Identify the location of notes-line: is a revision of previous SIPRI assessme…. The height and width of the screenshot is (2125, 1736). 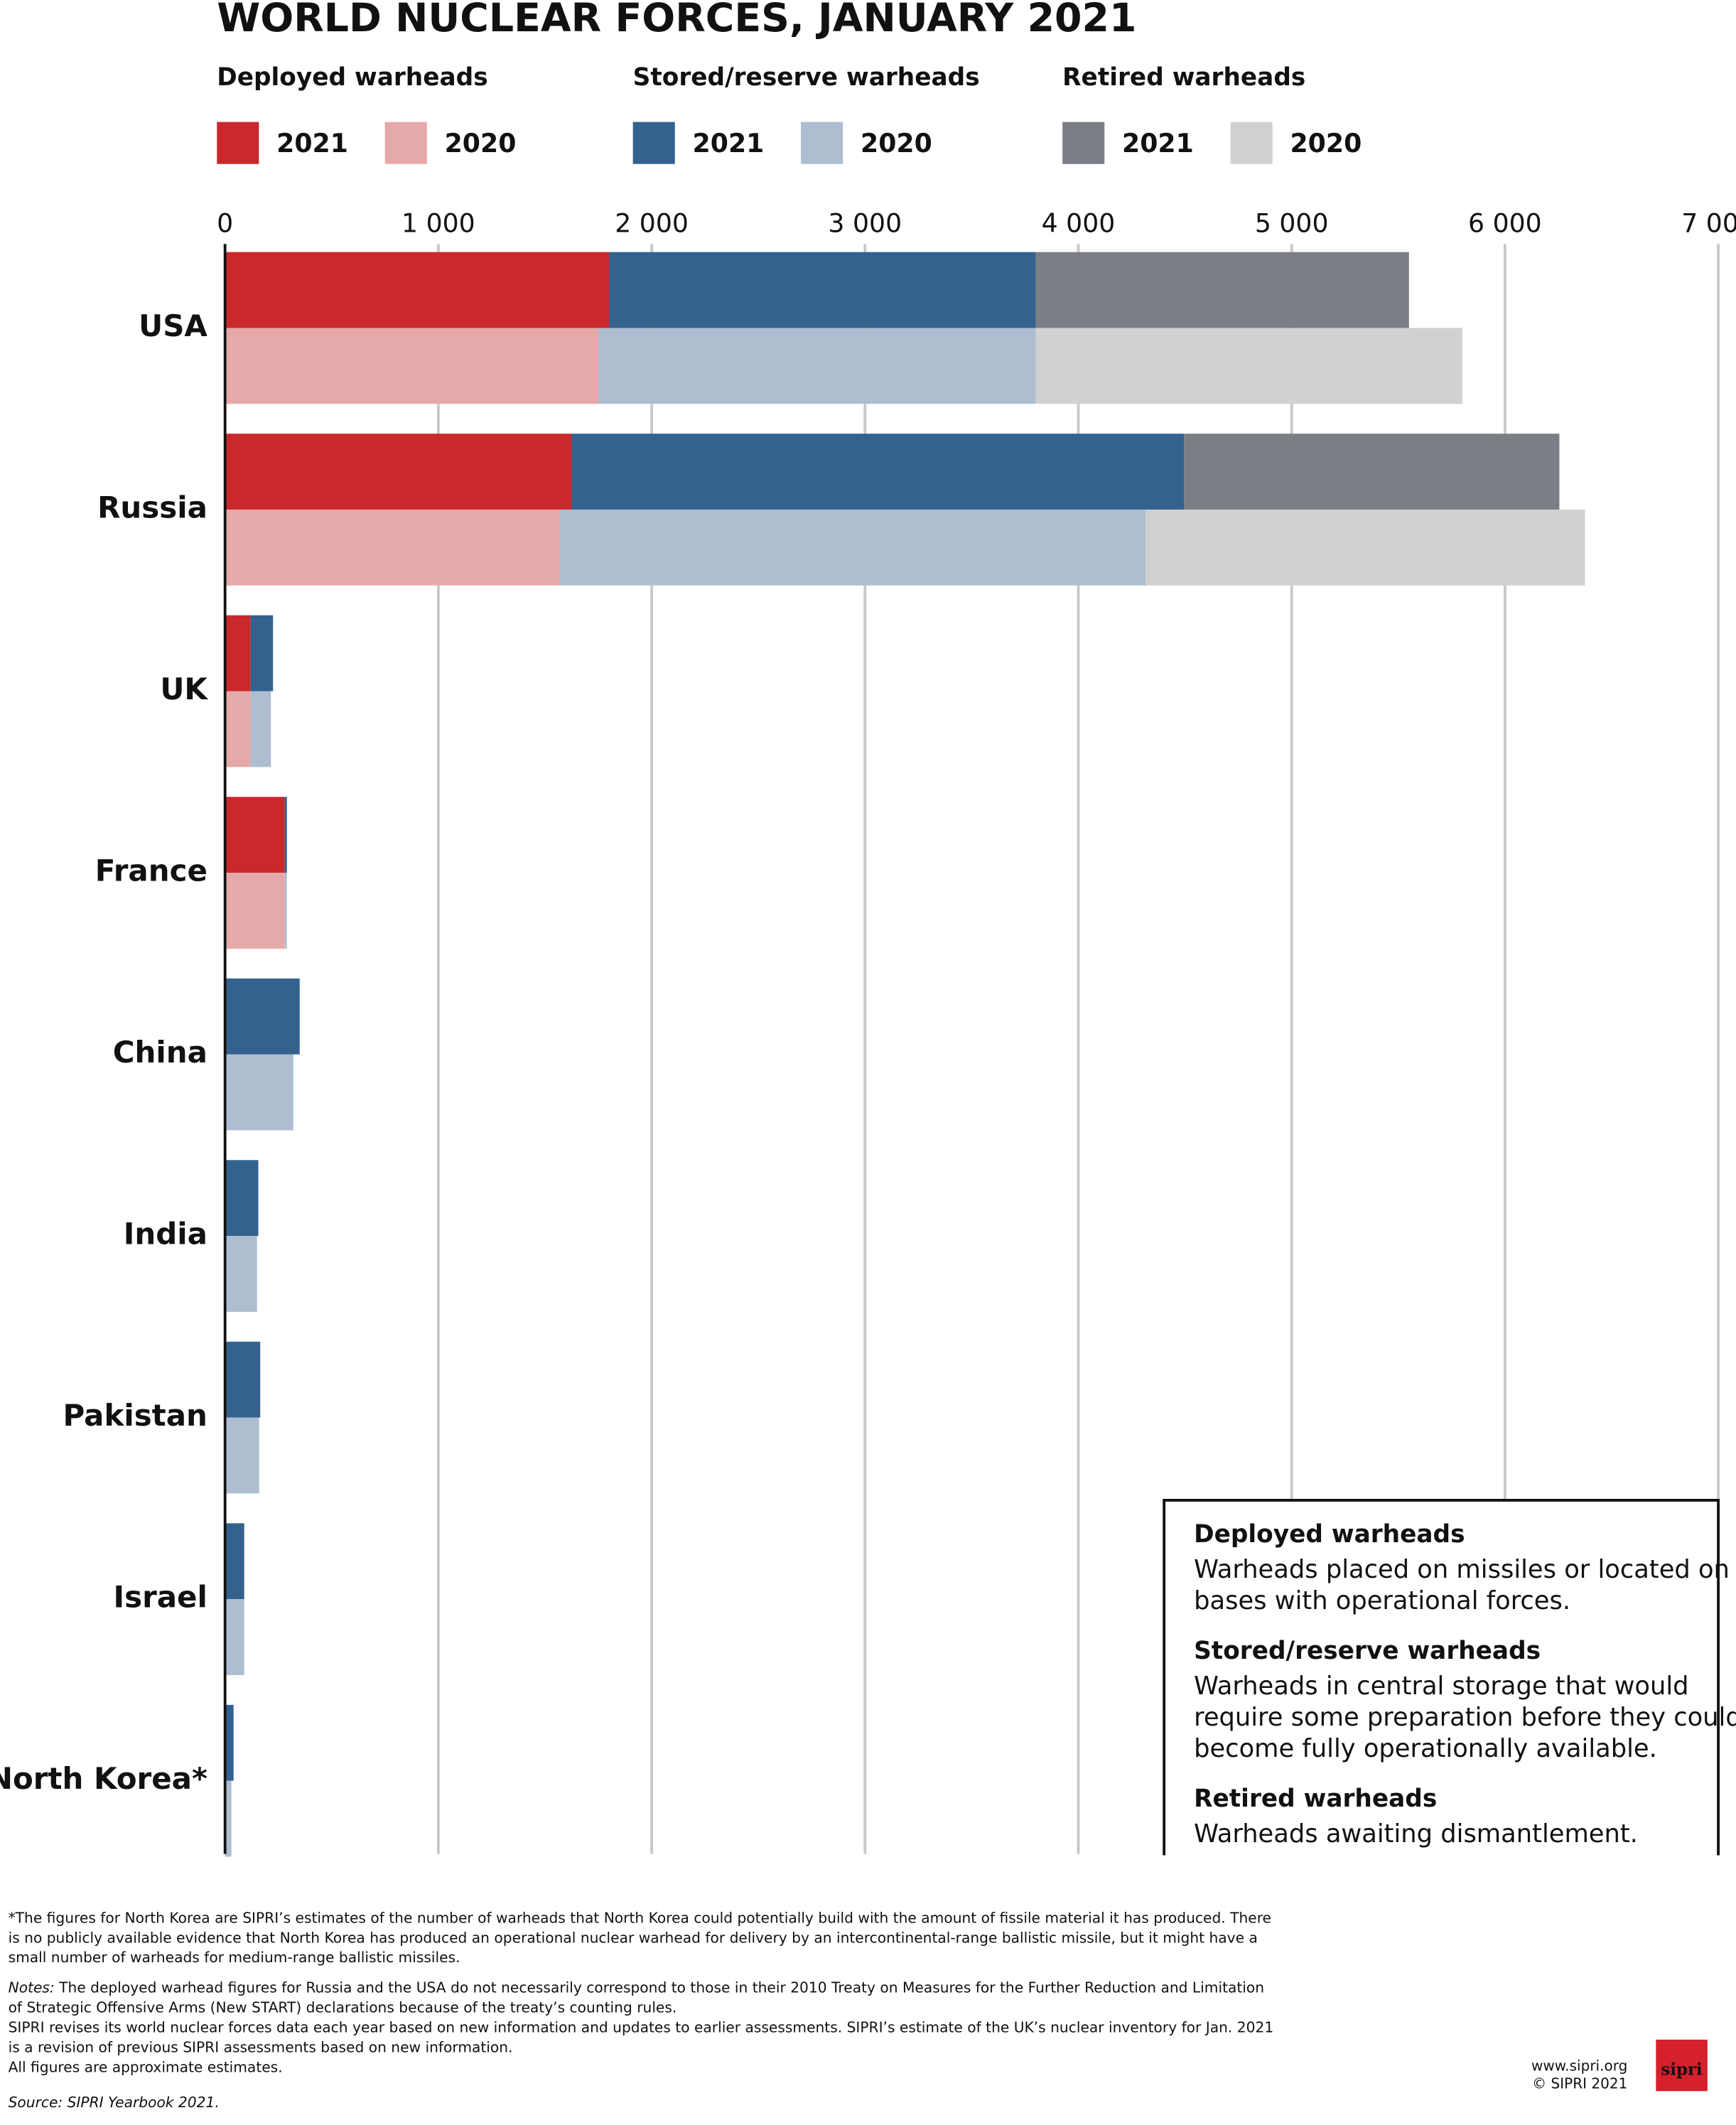
(261, 2046).